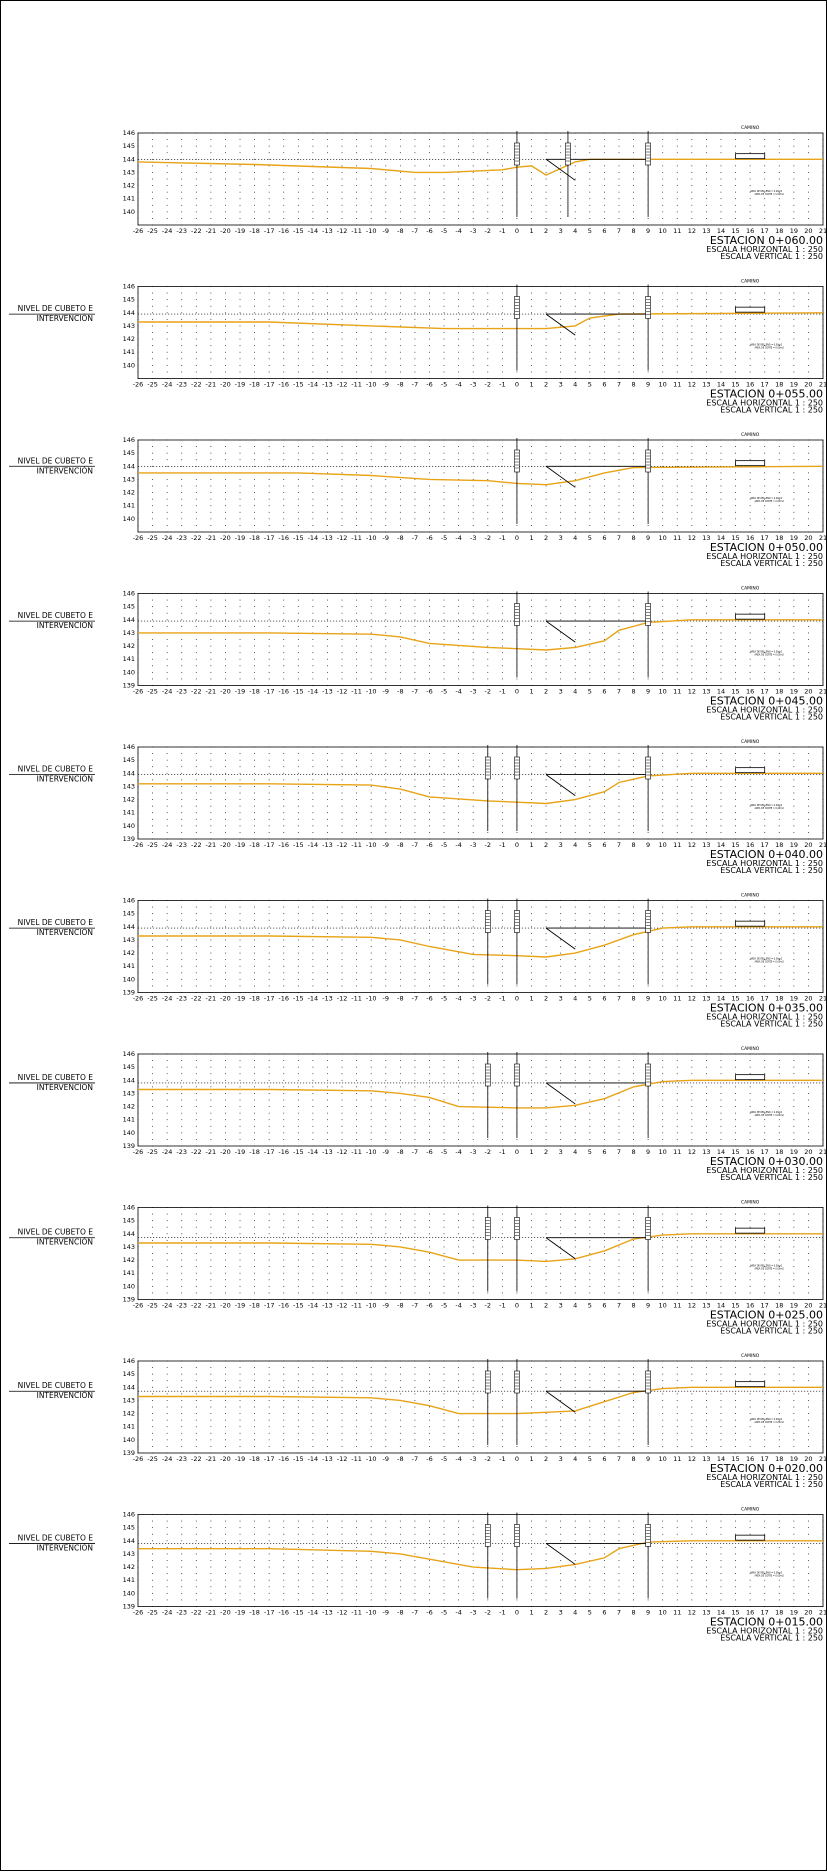 This screenshot has width=827, height=1872. What do you see at coordinates (488, 692) in the screenshot?
I see `x-tick-label: -2` at bounding box center [488, 692].